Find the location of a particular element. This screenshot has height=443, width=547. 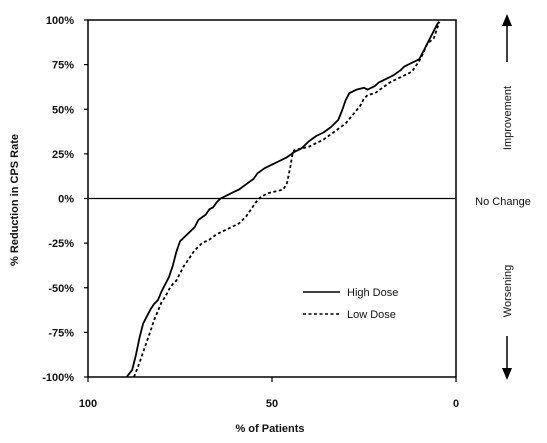

worsening-label: Worsening is located at coordinates (508, 291).